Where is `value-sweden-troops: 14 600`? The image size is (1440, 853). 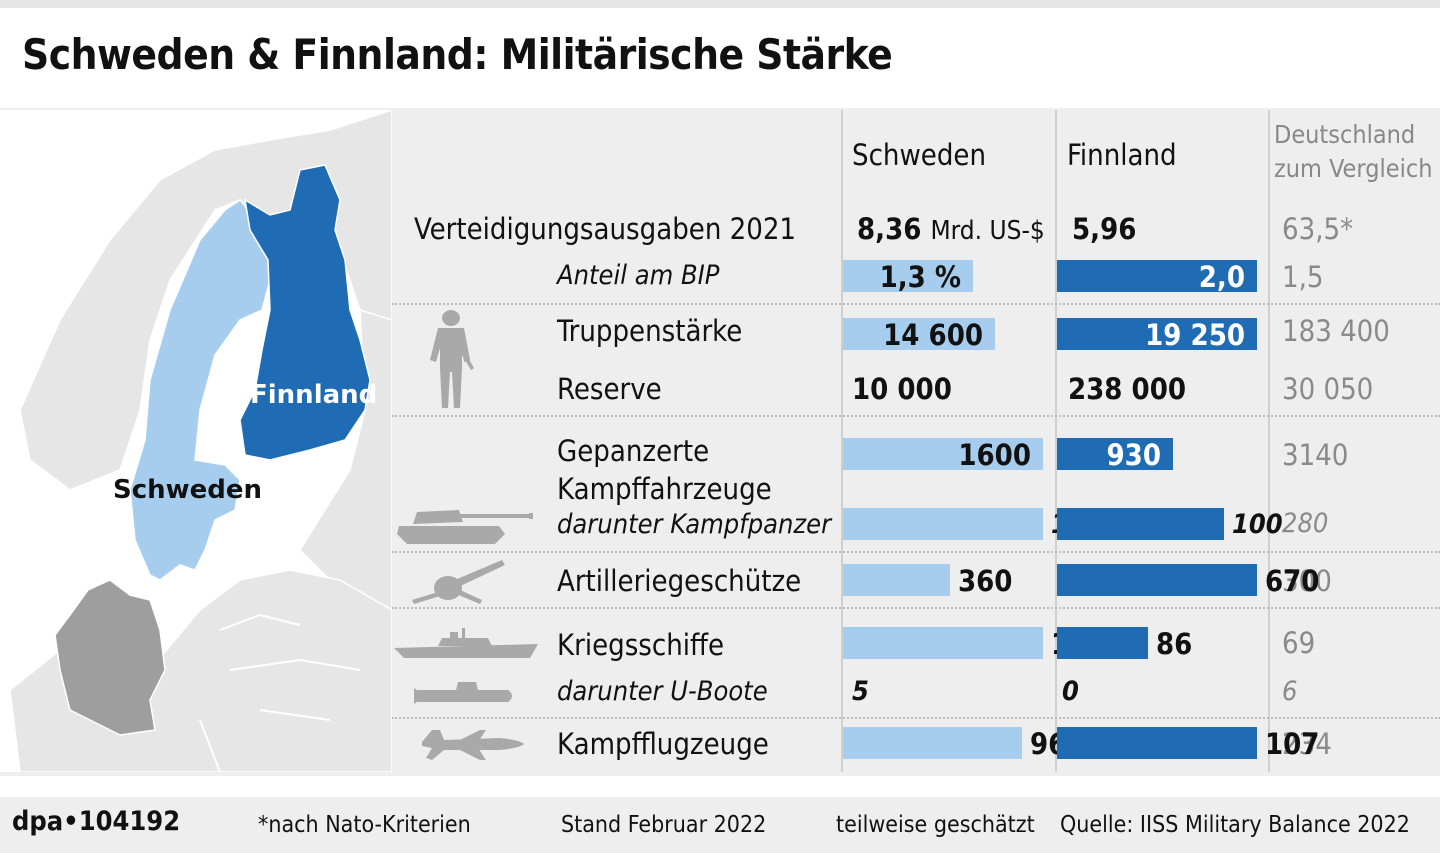 value-sweden-troops: 14 600 is located at coordinates (933, 335).